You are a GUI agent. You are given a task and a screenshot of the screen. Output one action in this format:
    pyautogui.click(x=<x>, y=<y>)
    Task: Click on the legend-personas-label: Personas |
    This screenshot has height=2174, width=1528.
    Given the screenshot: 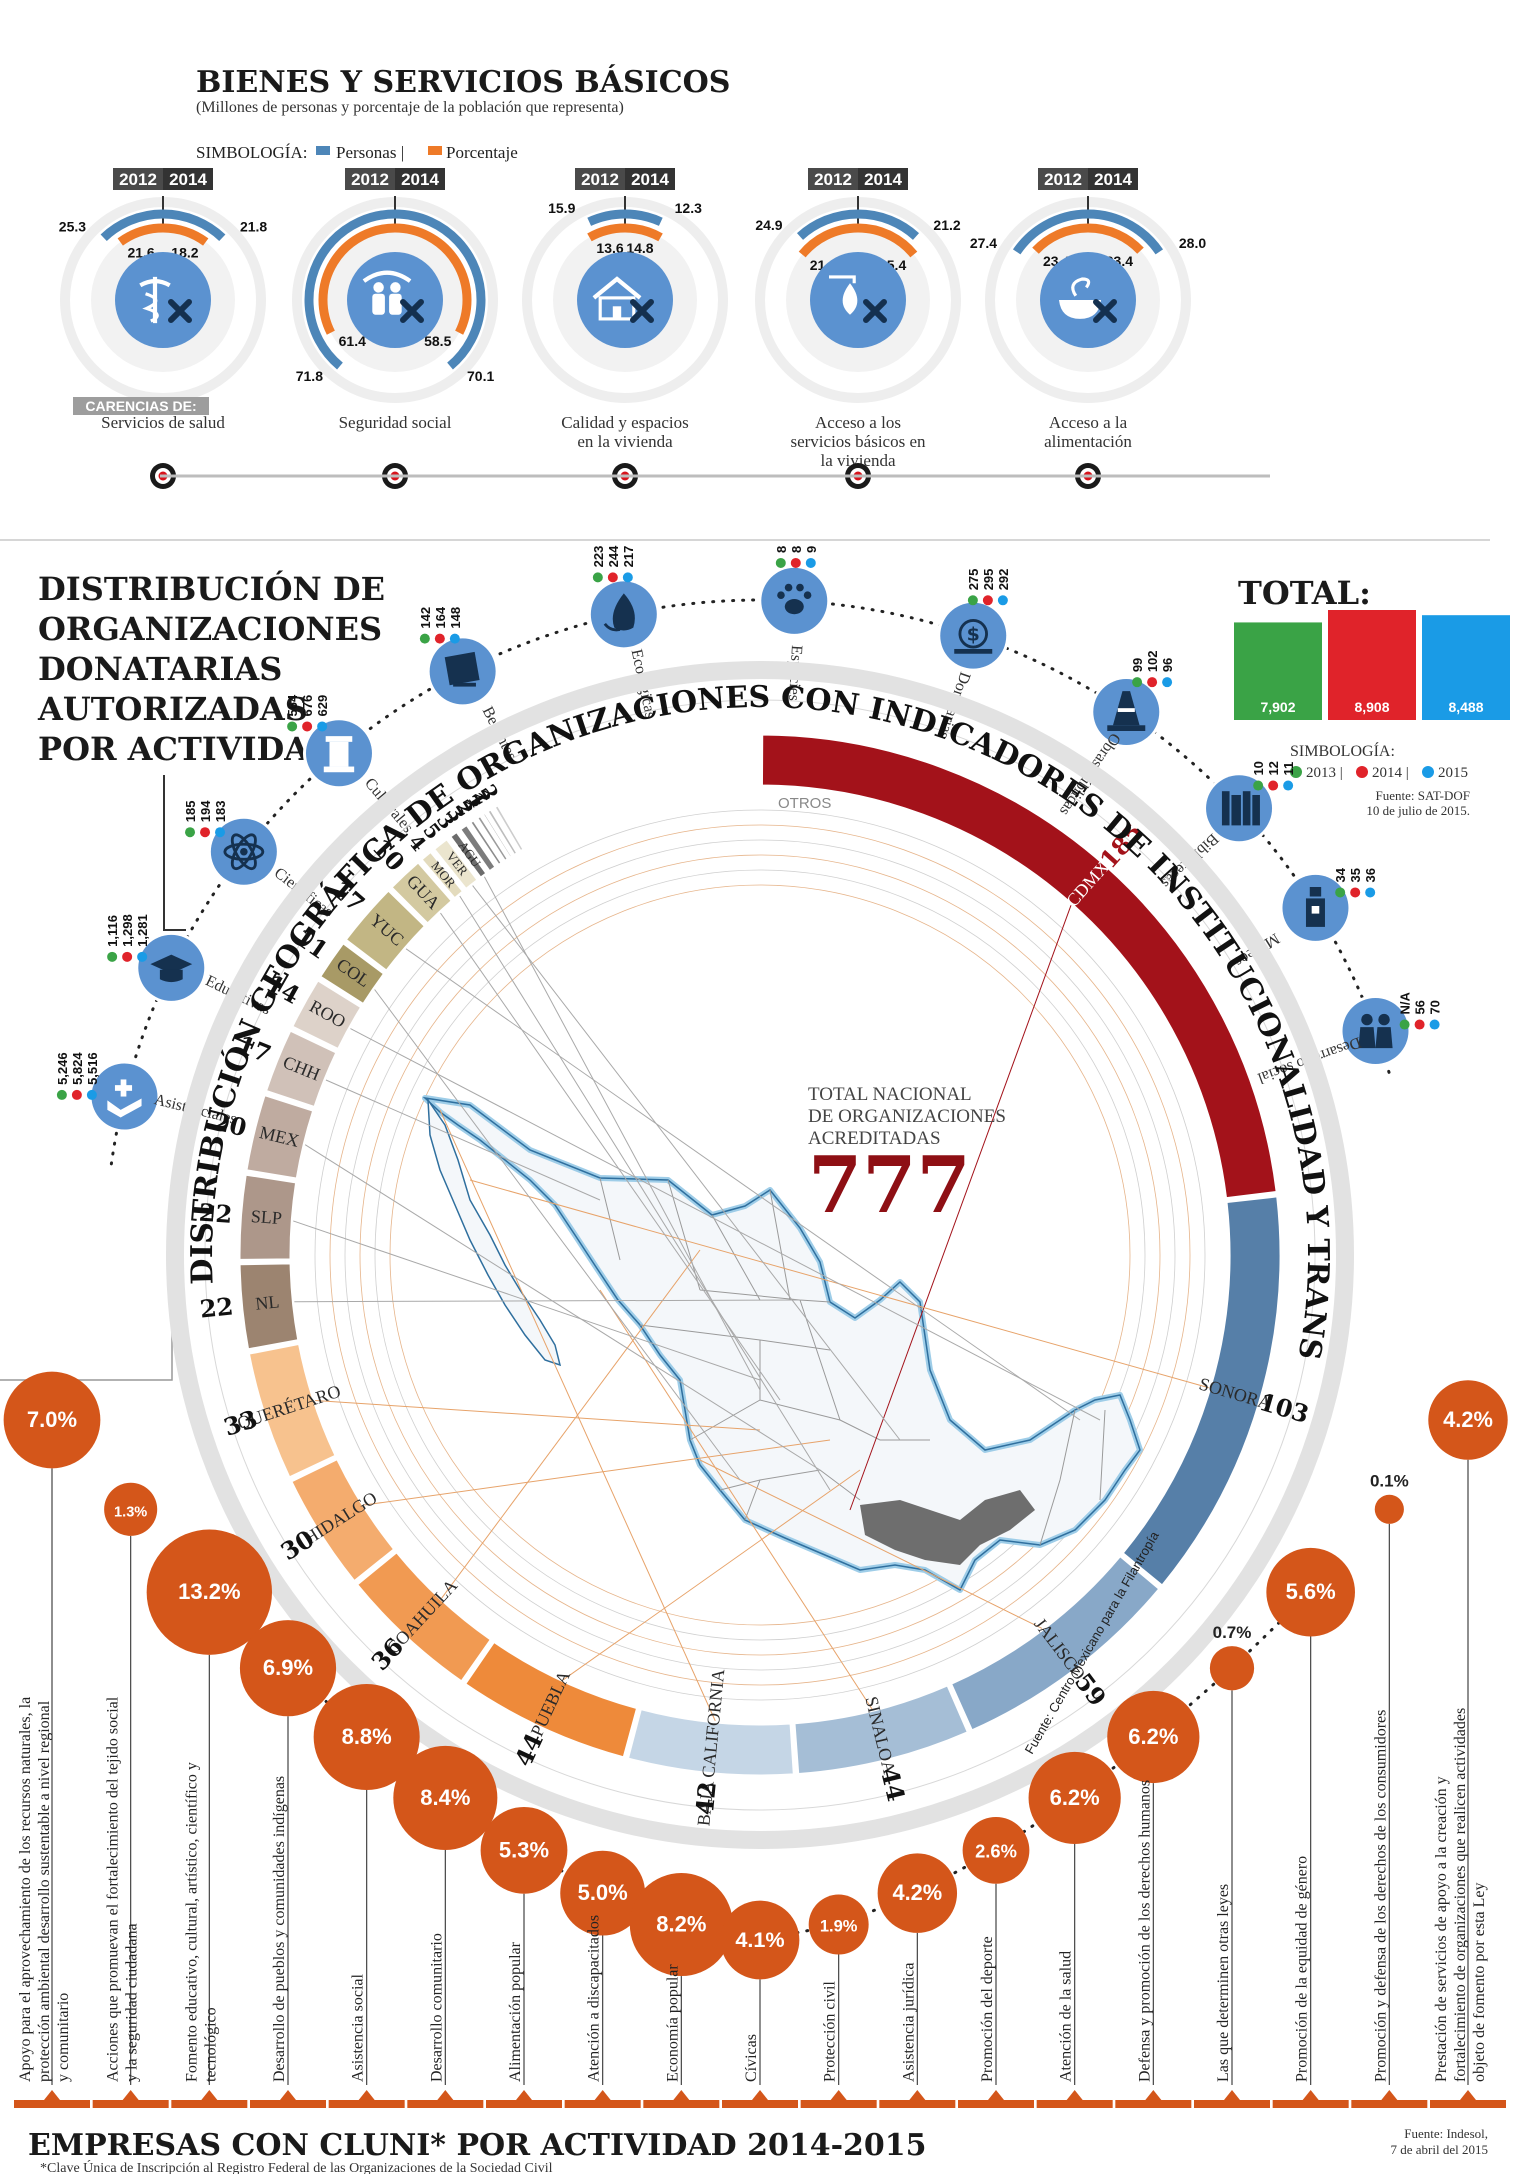 What is the action you would take?
    pyautogui.click(x=370, y=152)
    